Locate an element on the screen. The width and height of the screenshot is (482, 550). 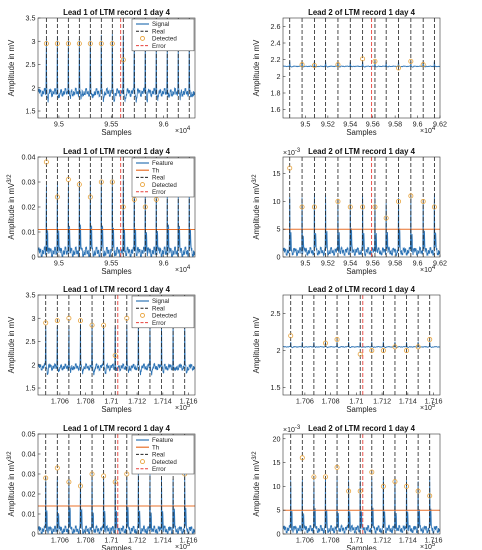
y-tick-label: 3 is located at coordinates (34, 41).